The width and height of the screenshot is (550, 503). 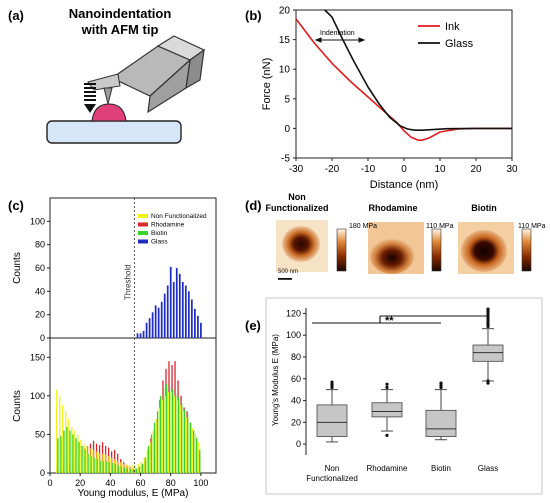 What do you see at coordinates (143, 233) in the screenshot?
I see `legend-swatch-biotin` at bounding box center [143, 233].